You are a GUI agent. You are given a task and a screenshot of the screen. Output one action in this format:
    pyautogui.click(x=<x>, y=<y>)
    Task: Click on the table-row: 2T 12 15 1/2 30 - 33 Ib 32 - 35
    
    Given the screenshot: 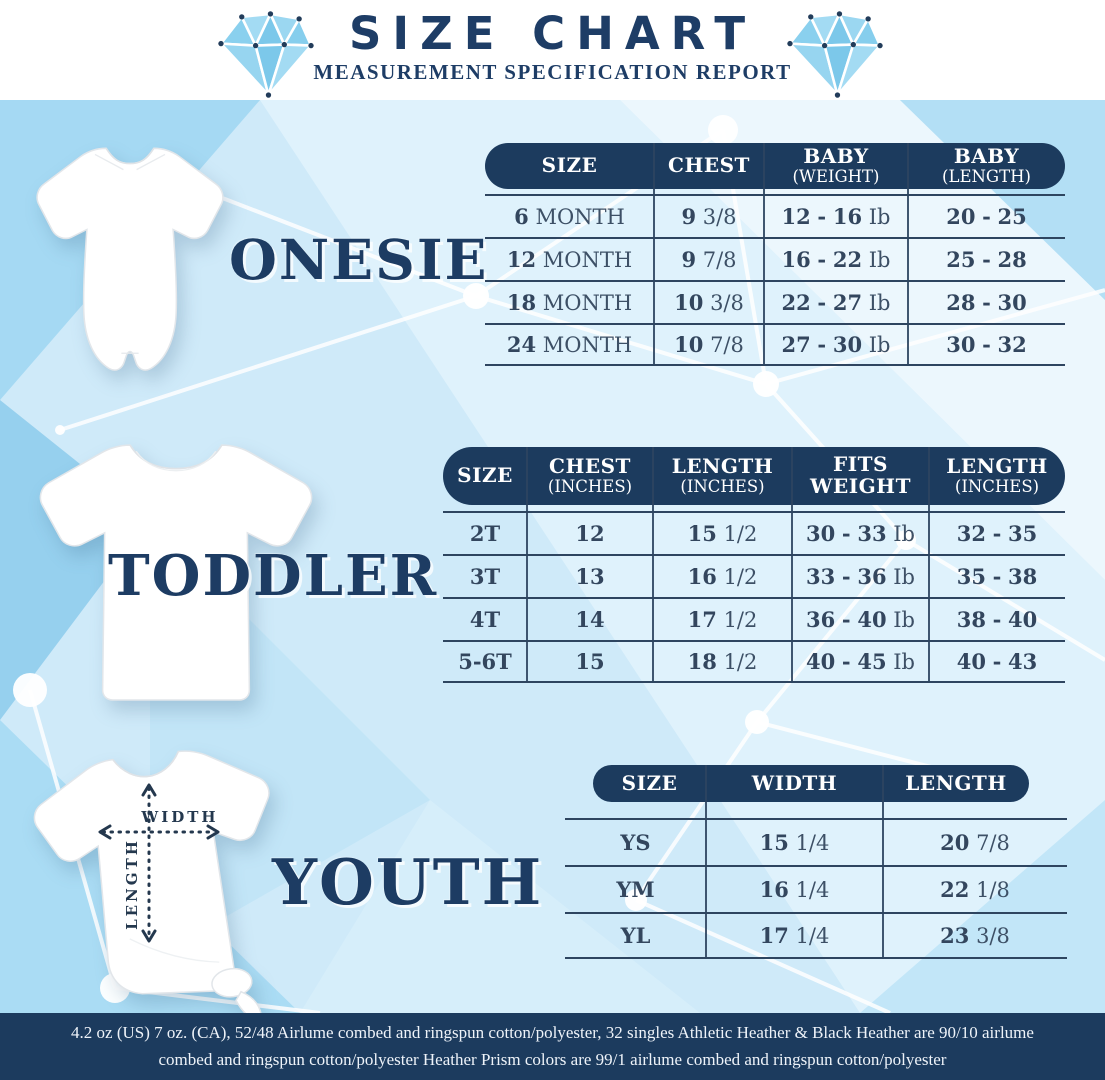 What is the action you would take?
    pyautogui.click(x=754, y=532)
    